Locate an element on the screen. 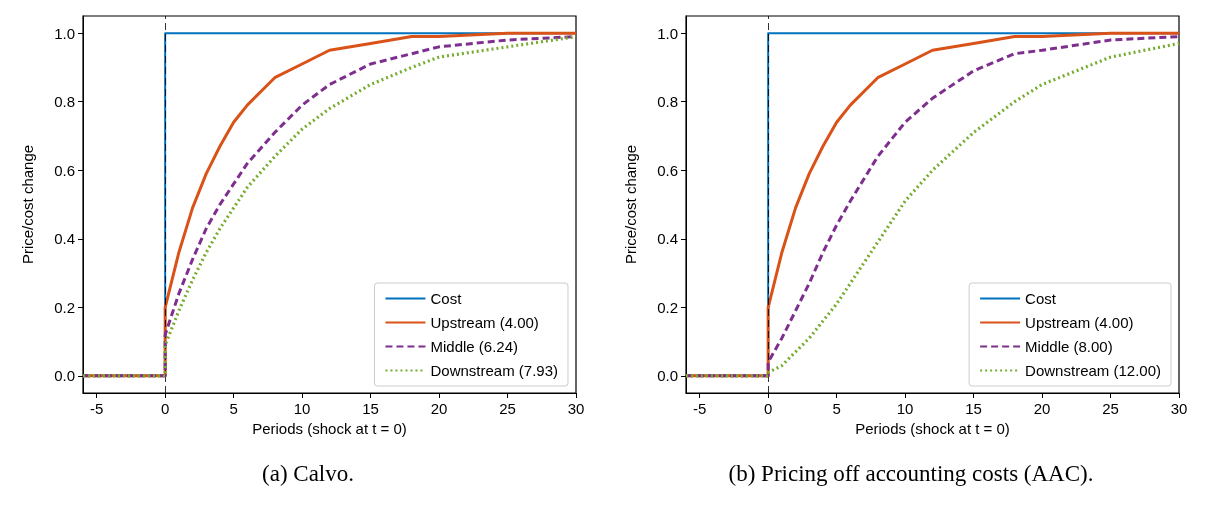 The width and height of the screenshot is (1219, 508). text: (a) Calvo. is located at coordinates (308, 473).